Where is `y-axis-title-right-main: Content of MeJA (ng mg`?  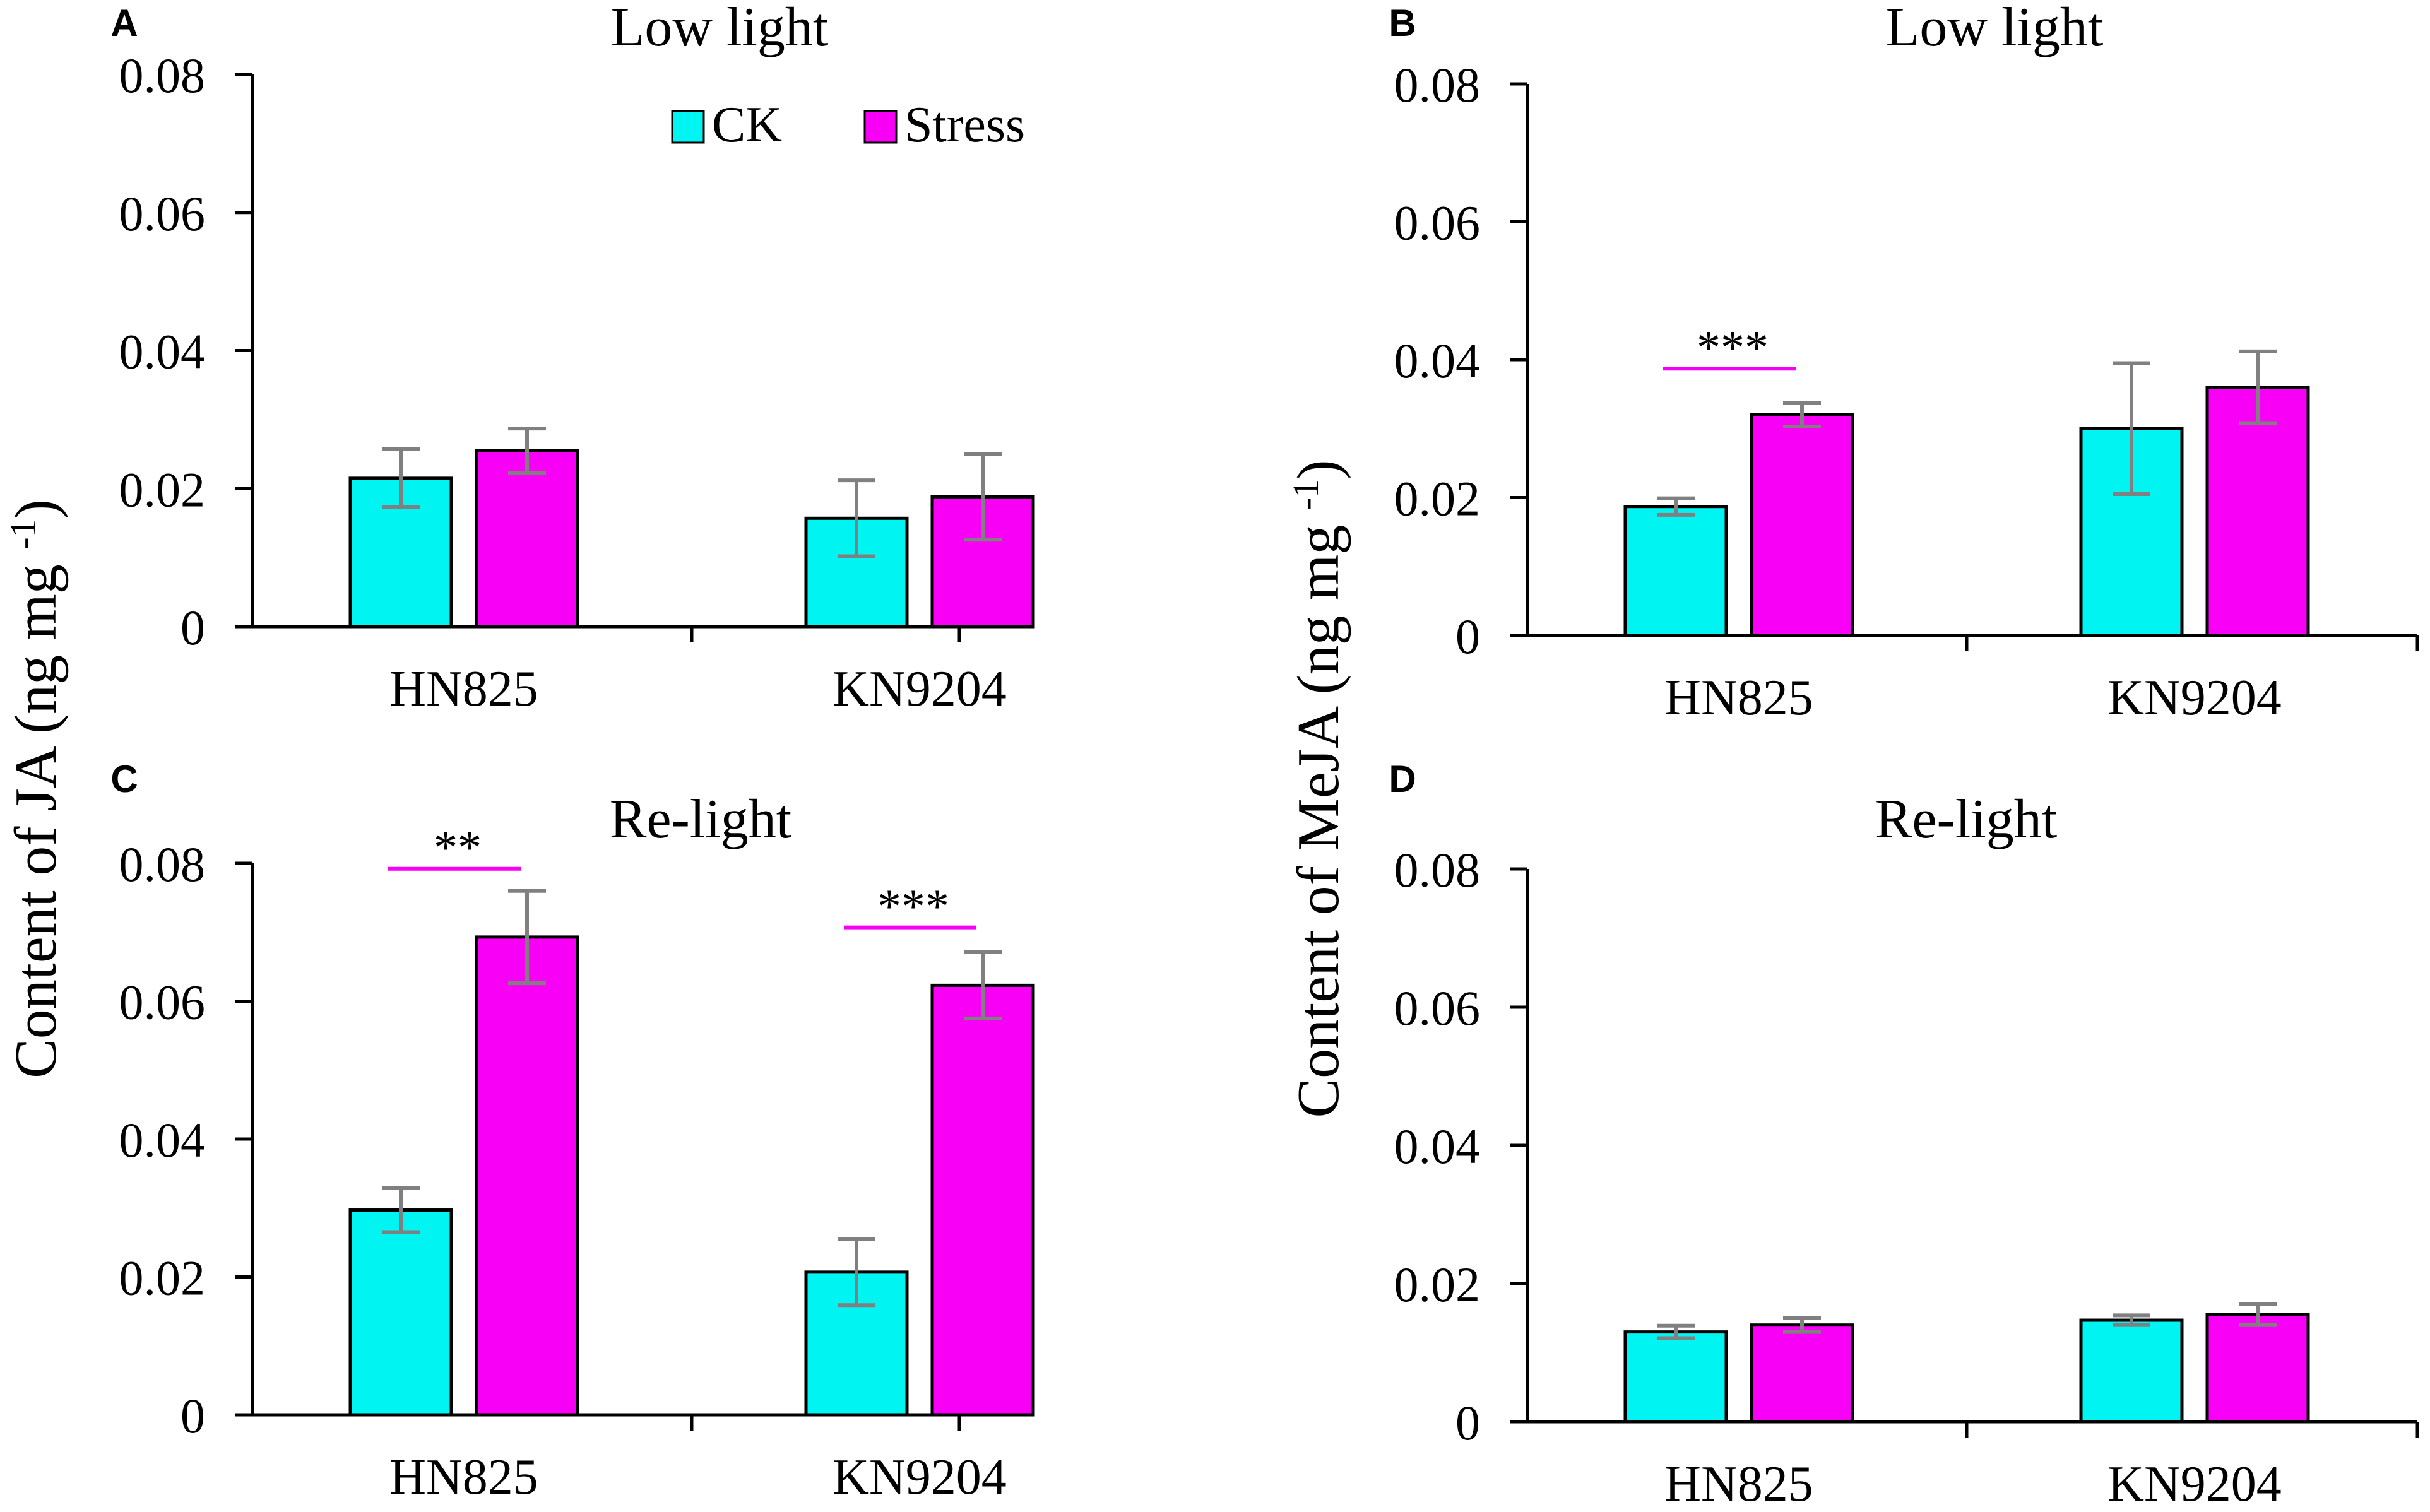 y-axis-title-right-main: Content of MeJA (ng mg is located at coordinates (1318, 822).